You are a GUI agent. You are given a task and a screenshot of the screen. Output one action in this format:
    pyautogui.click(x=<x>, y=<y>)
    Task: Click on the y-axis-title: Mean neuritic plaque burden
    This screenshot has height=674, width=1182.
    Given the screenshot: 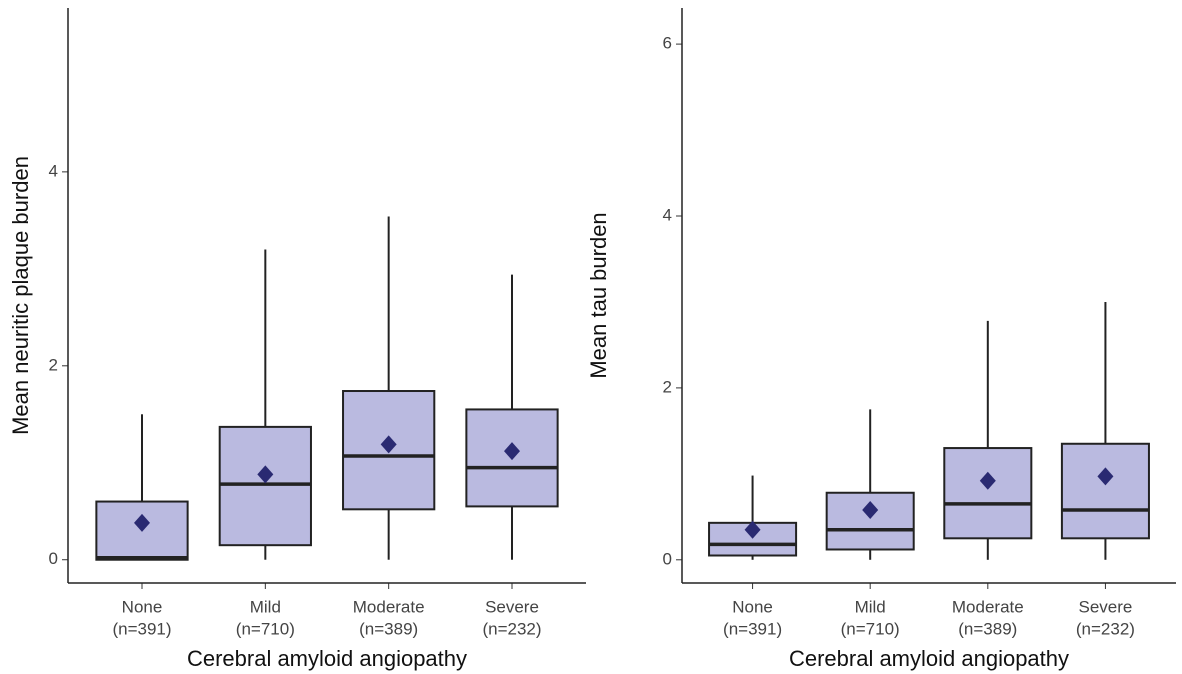 What is the action you would take?
    pyautogui.click(x=20, y=295)
    